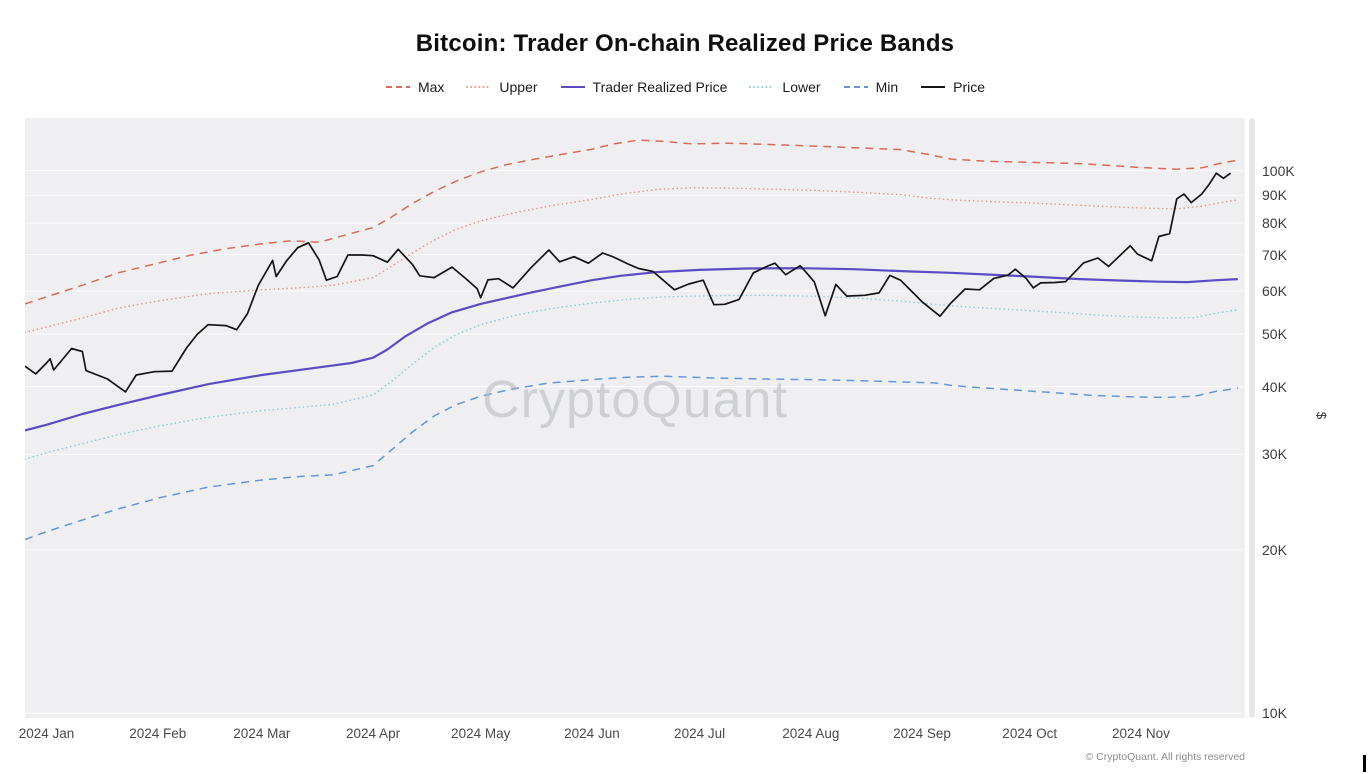  I want to click on legend-item-trader-realized-price: Trader Realized Price, so click(644, 87).